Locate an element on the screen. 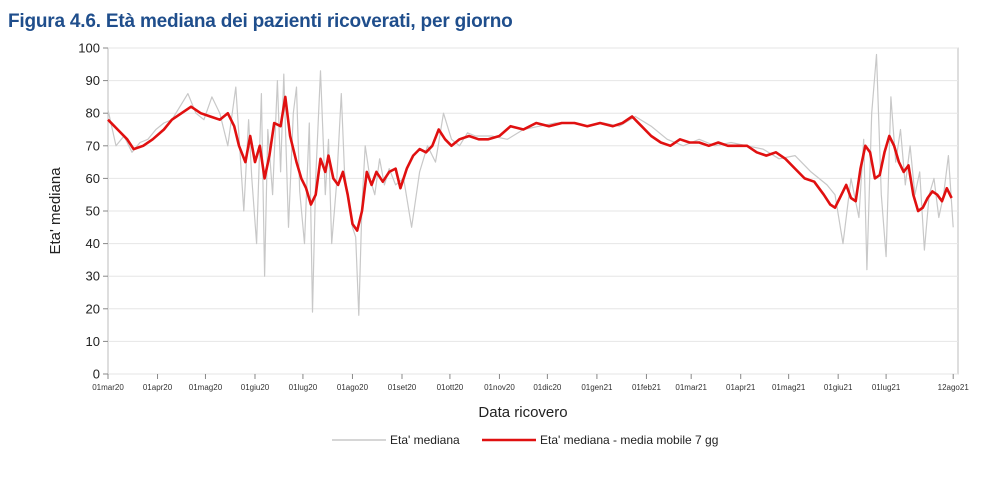  x-tick-label: 01giu21 is located at coordinates (838, 387).